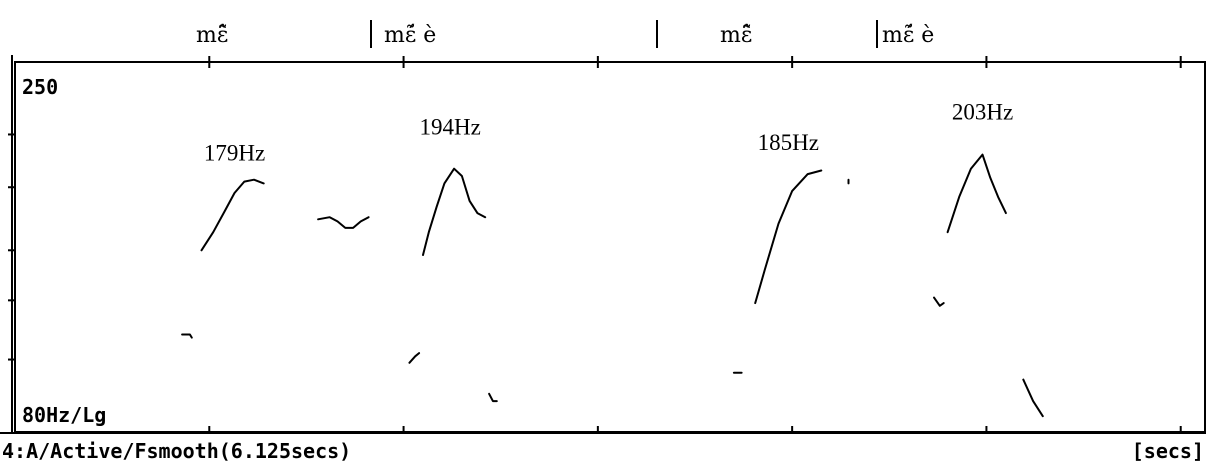  Describe the element at coordinates (234, 152) in the screenshot. I see `pitch-annotation-1: 179Hz` at that location.